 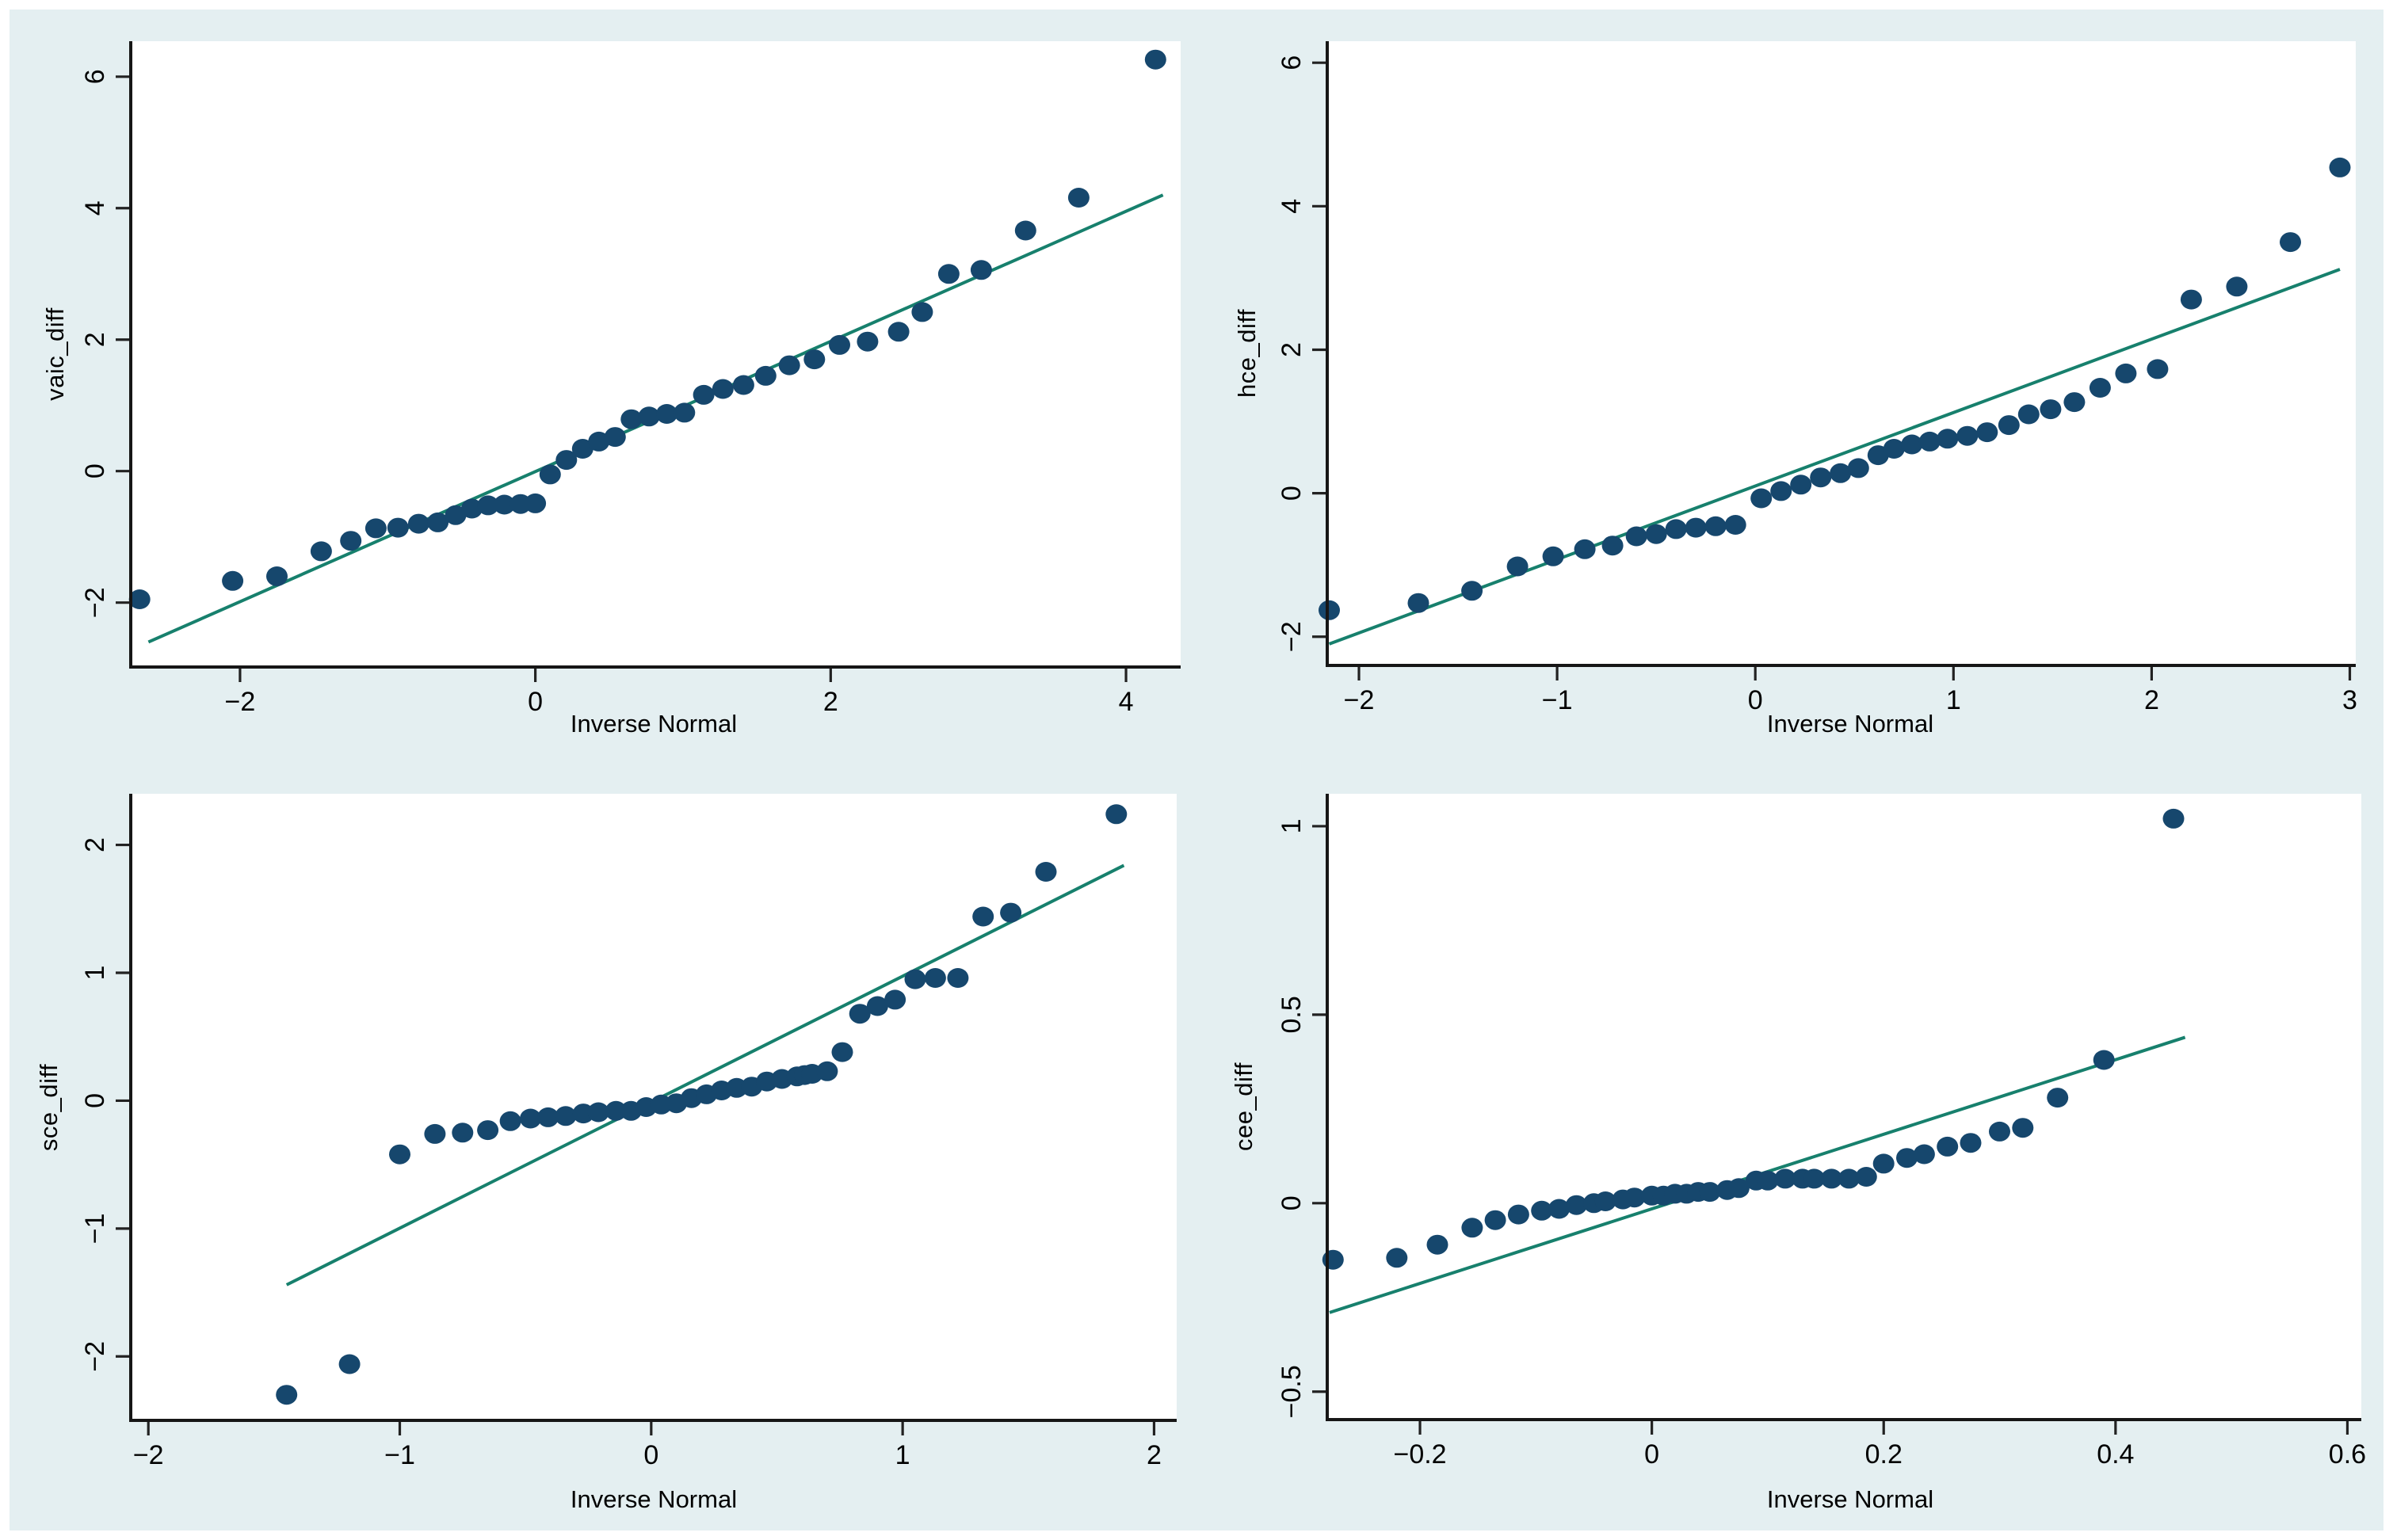 I want to click on data-points, so click(x=1753, y=1039).